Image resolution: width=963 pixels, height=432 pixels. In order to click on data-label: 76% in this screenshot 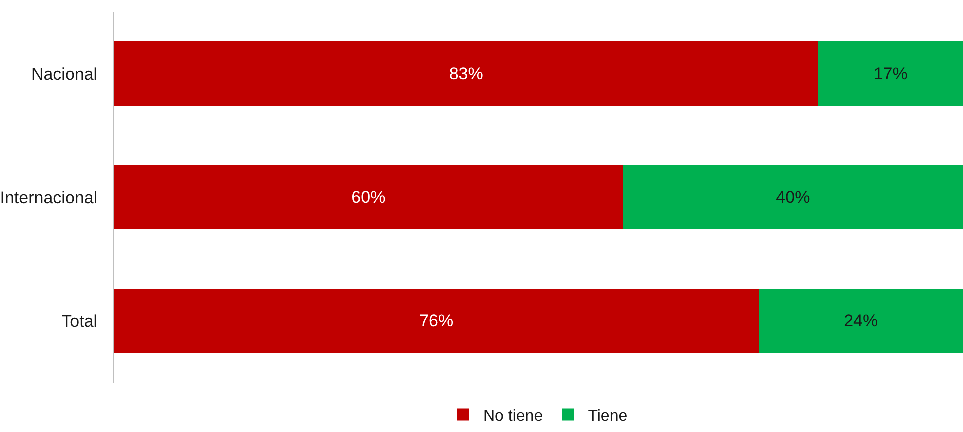, I will do `click(437, 321)`.